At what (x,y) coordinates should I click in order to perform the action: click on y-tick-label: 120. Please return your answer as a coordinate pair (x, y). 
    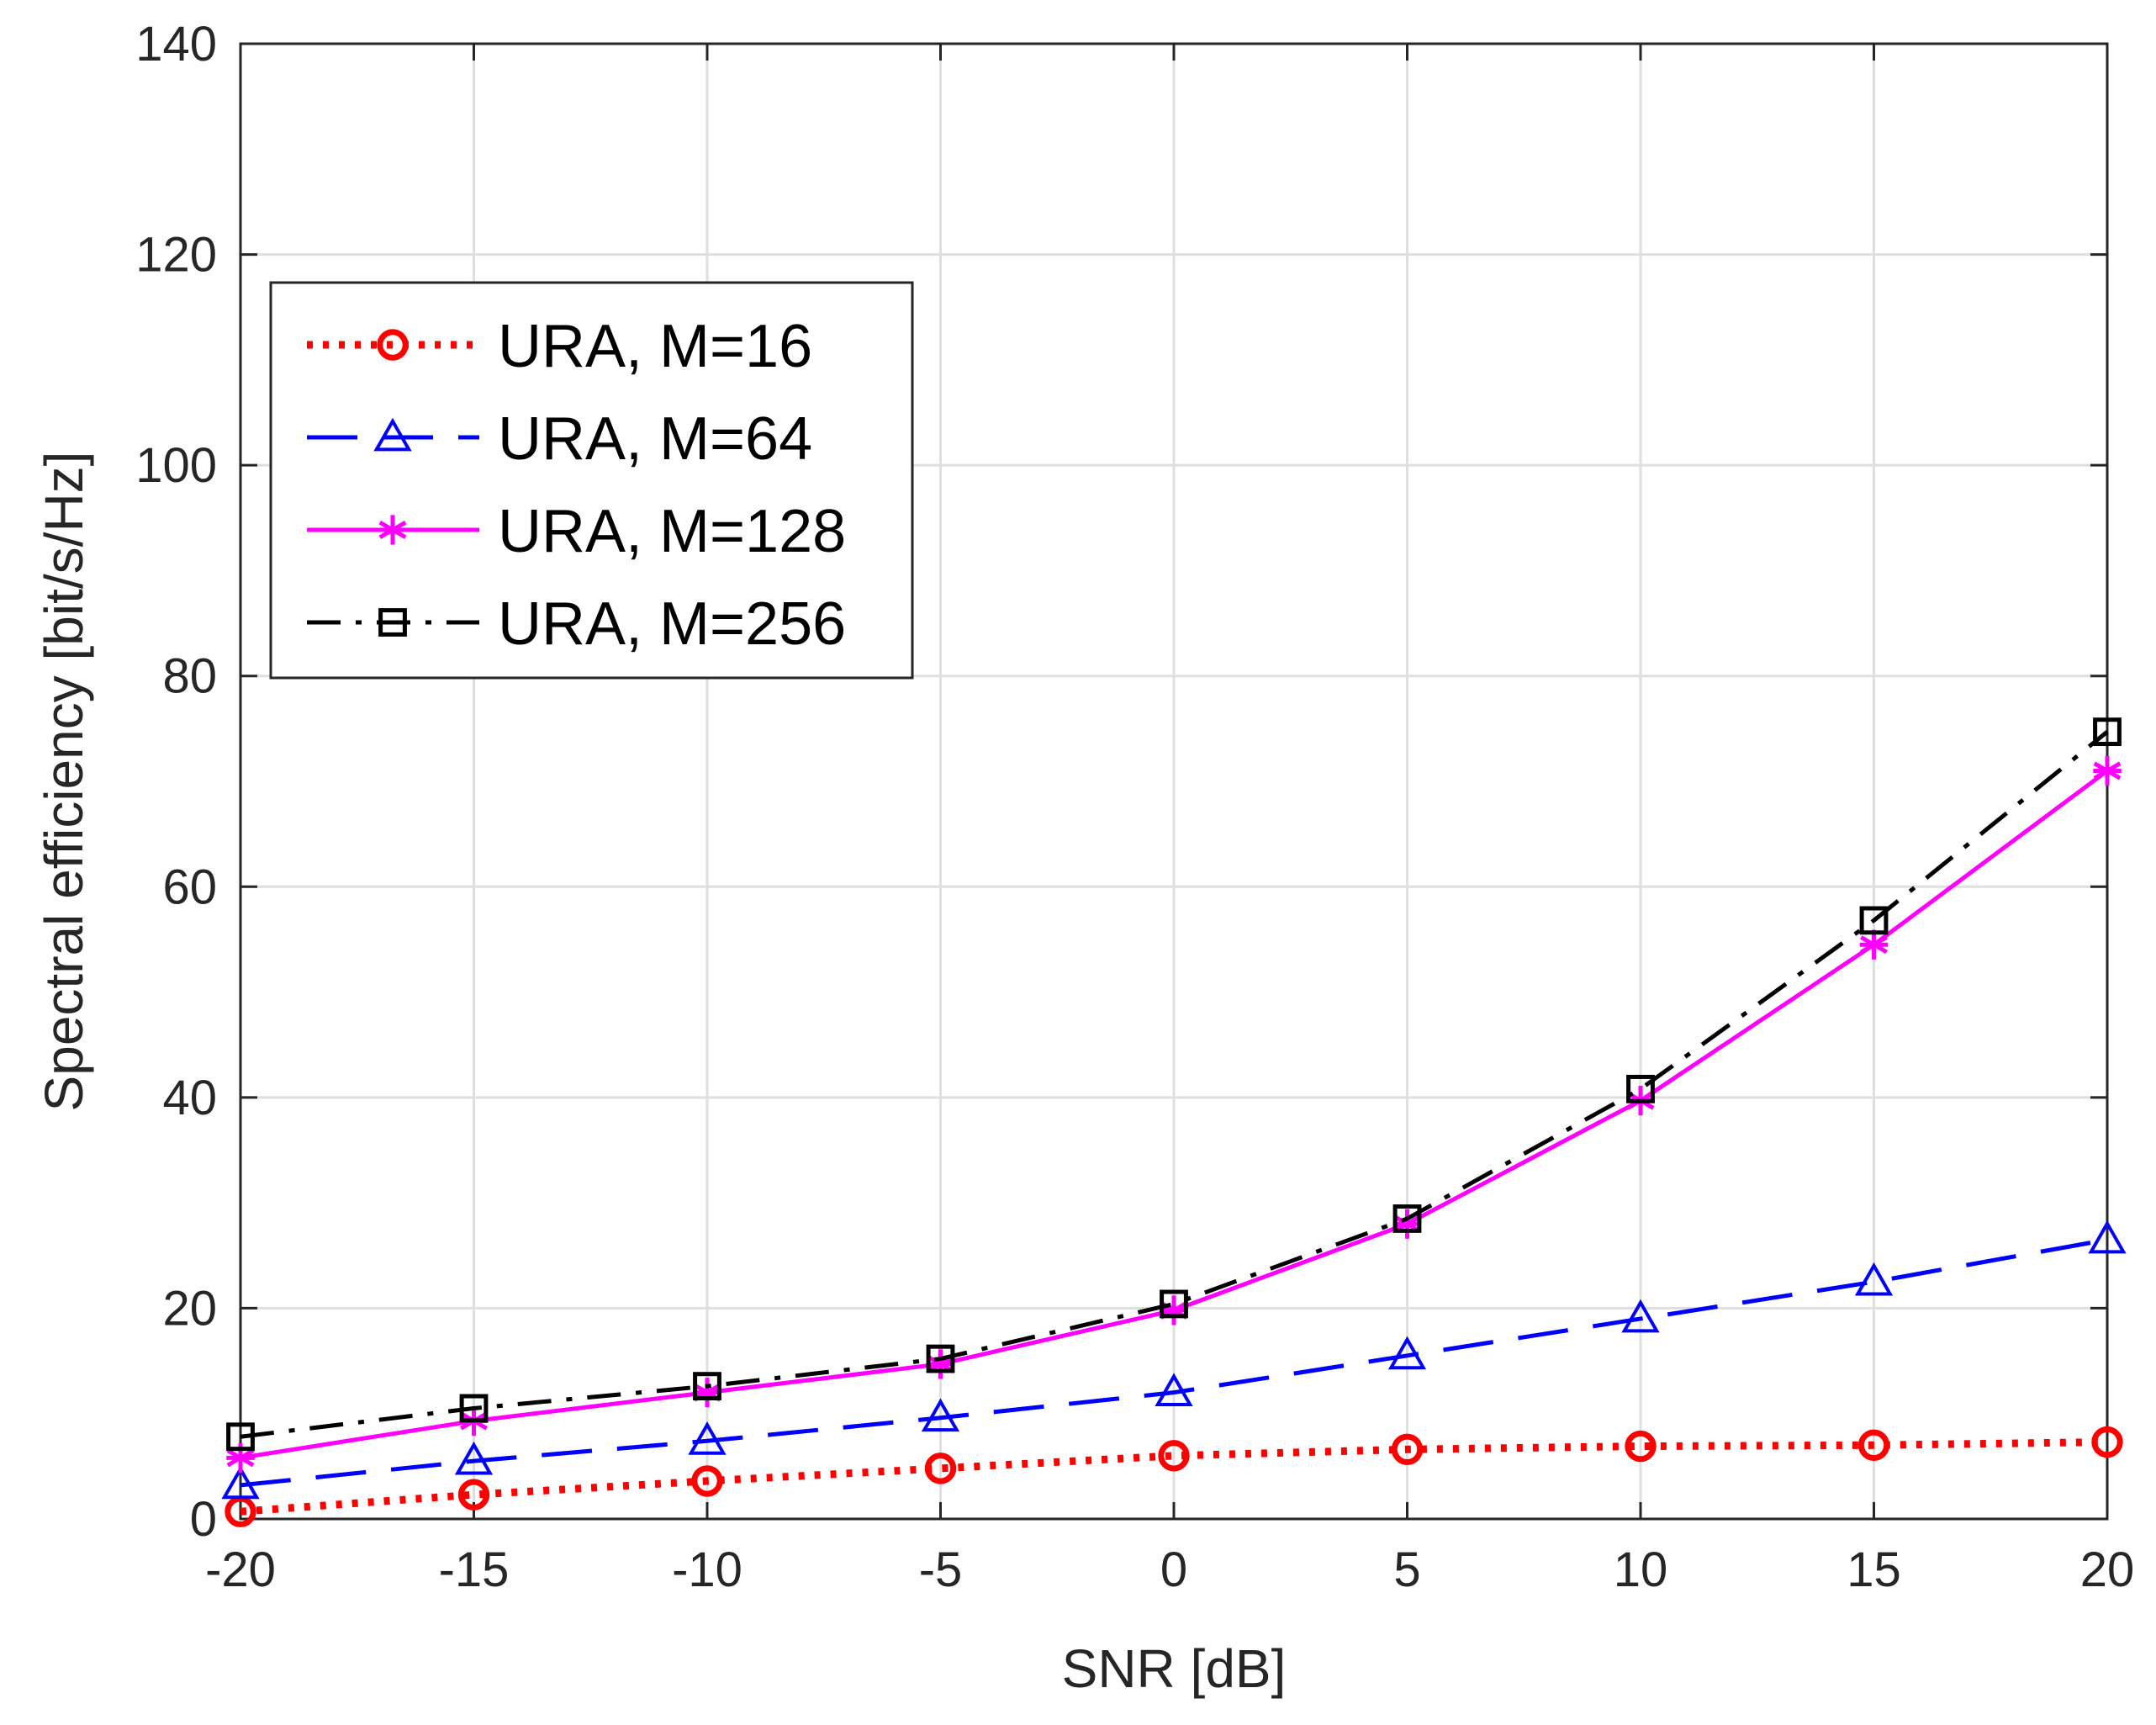
    Looking at the image, I should click on (176, 256).